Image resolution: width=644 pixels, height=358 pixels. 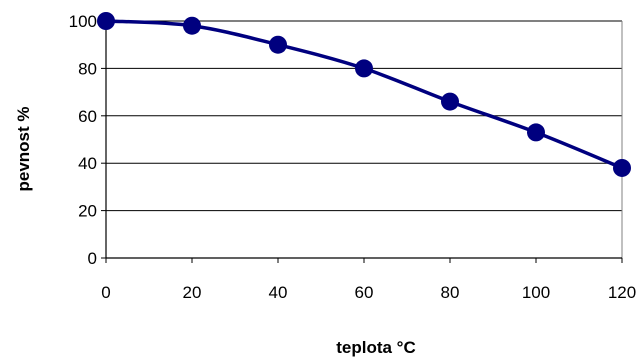 I want to click on x-tick-label-40: 40, so click(x=278, y=292).